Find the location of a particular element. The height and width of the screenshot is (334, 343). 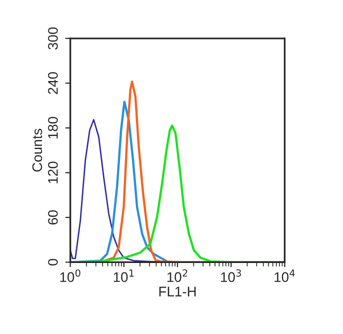

x-tick-label: 10$^{4}$ is located at coordinates (284, 275).